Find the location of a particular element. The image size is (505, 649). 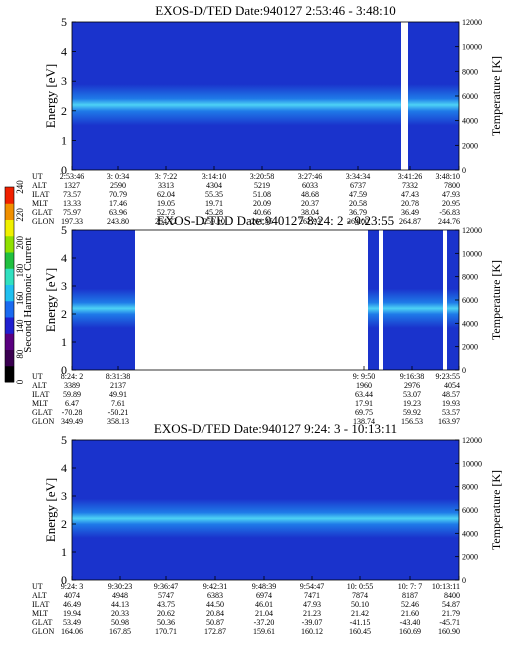

table-cell: 21.23 is located at coordinates (312, 613).